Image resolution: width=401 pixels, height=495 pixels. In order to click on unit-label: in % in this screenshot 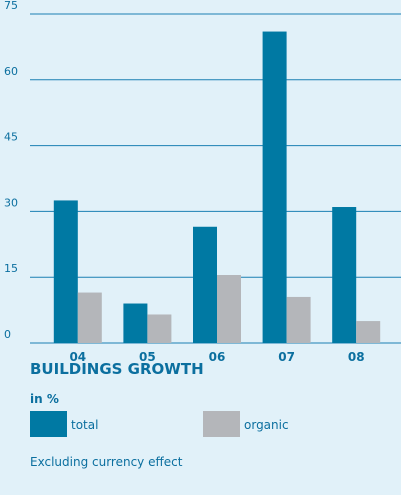, I will do `click(44, 399)`.